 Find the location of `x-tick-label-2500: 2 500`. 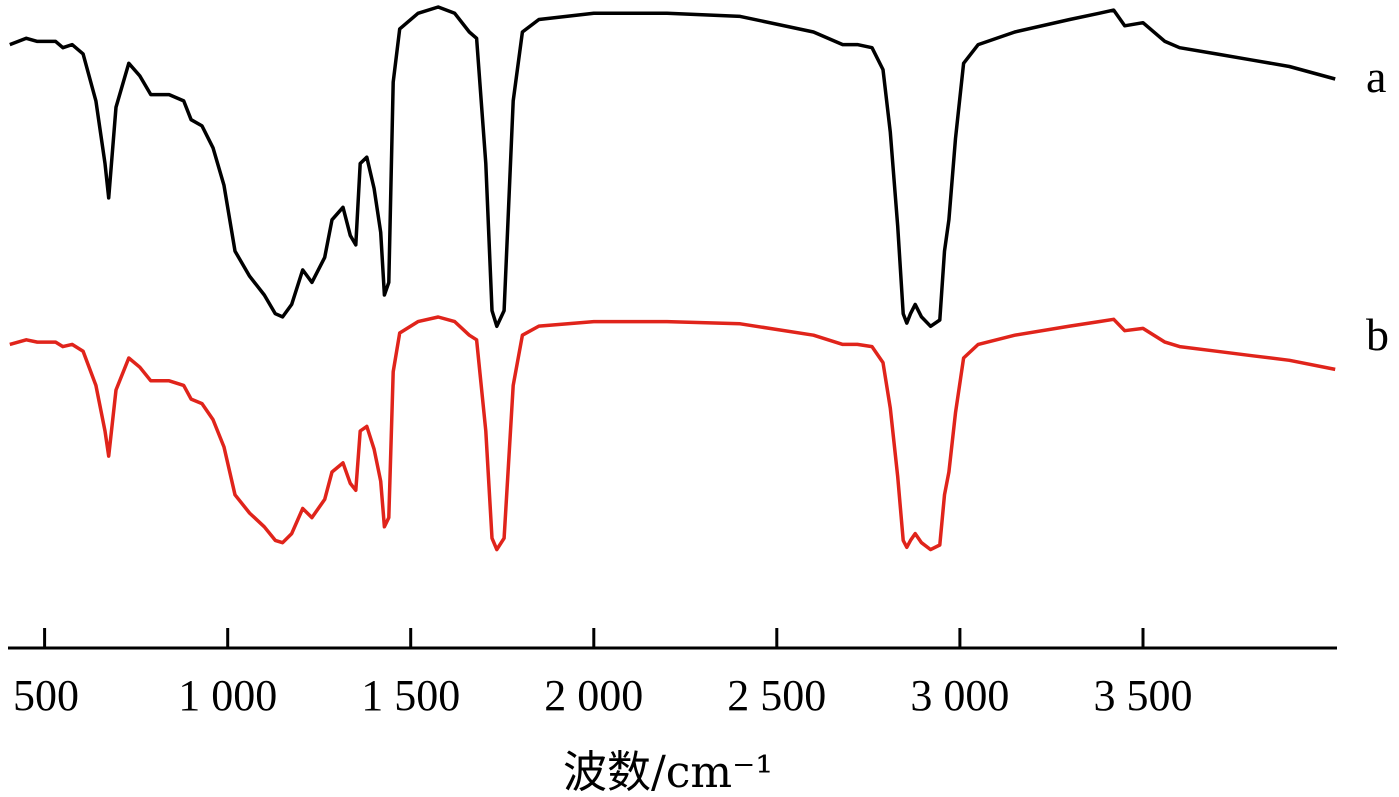

x-tick-label-2500: 2 500 is located at coordinates (776, 695).